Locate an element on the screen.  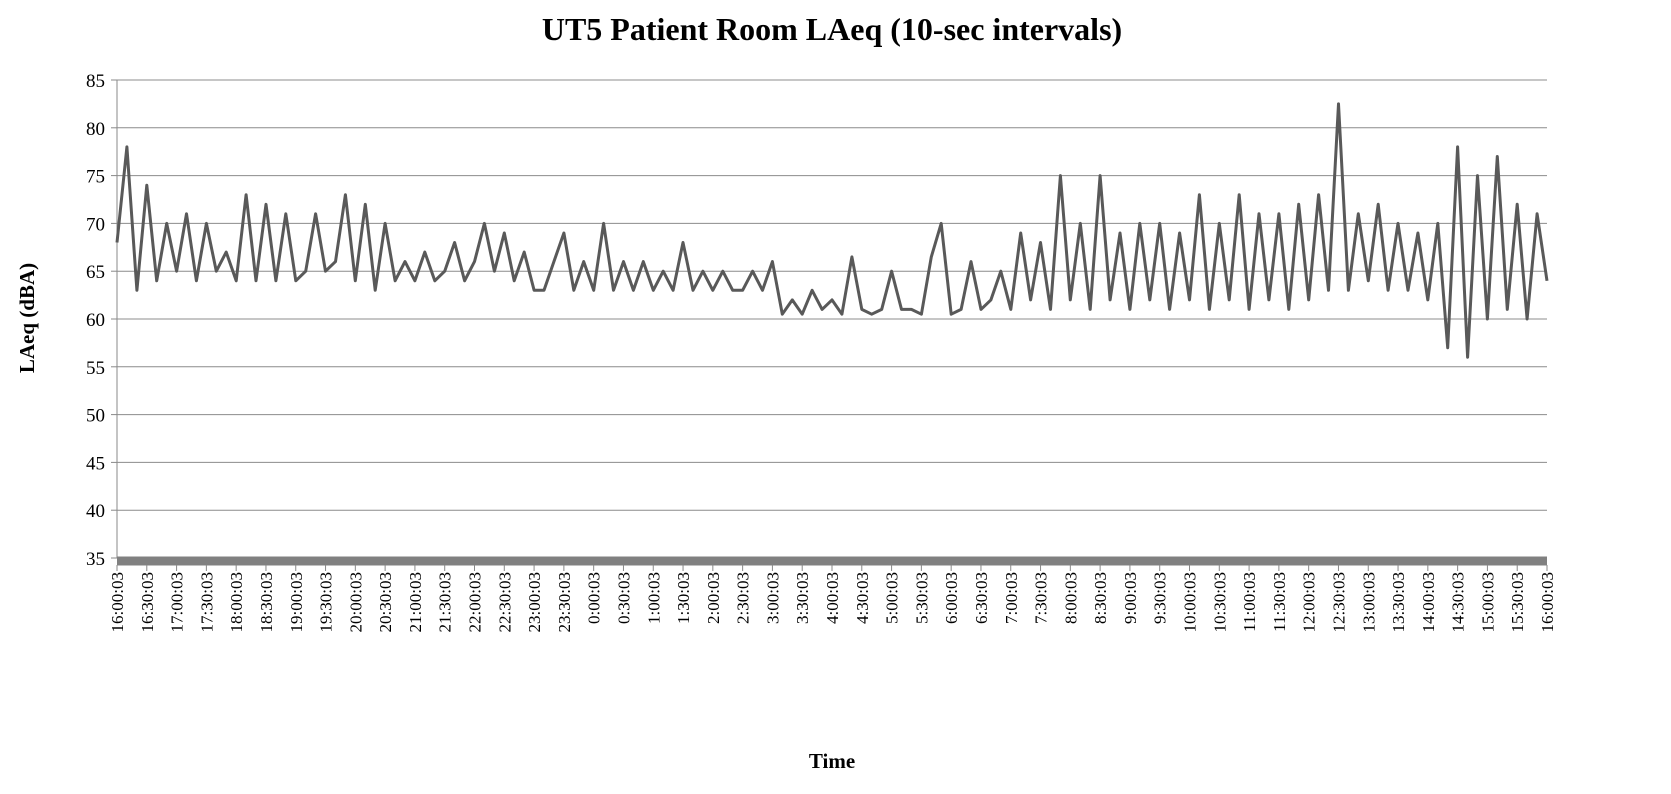
x-tick-label: 1:30:03 is located at coordinates (683, 598).